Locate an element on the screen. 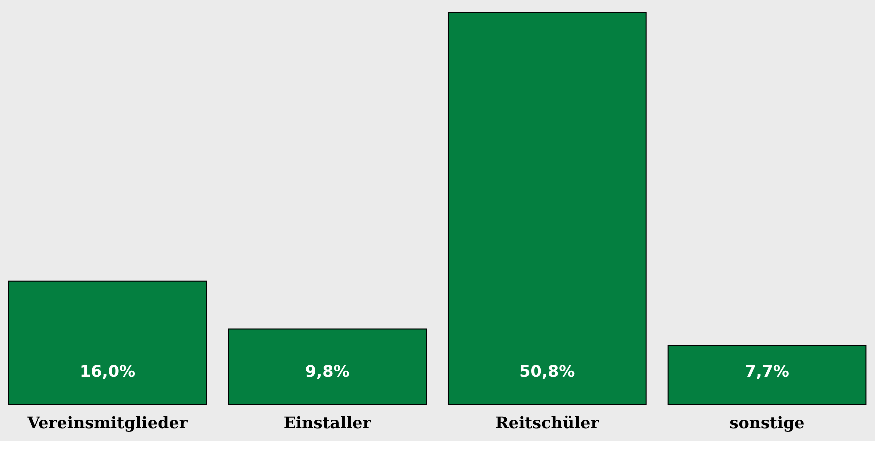 This screenshot has width=875, height=450. data-label: 9,8% is located at coordinates (327, 371).